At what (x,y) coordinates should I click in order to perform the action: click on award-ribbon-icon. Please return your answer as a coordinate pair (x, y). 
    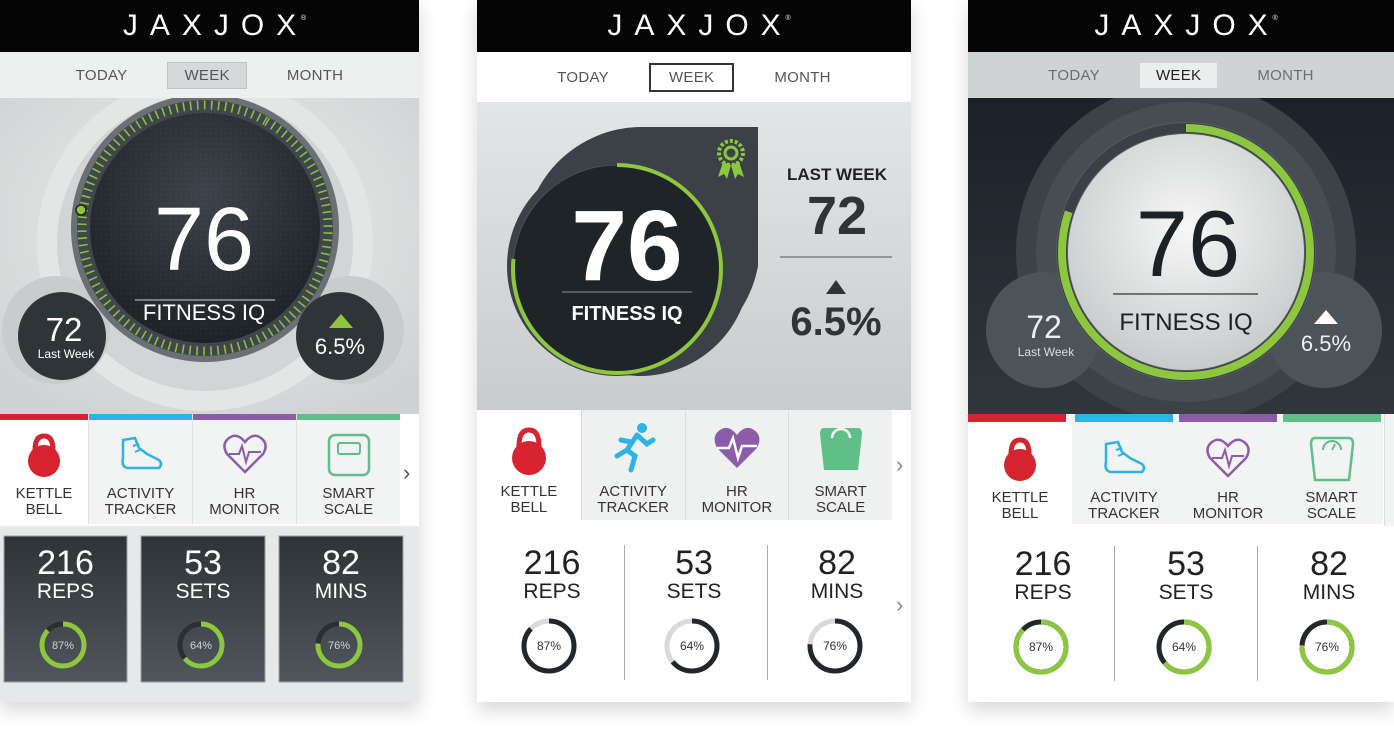
    Looking at the image, I should click on (731, 159).